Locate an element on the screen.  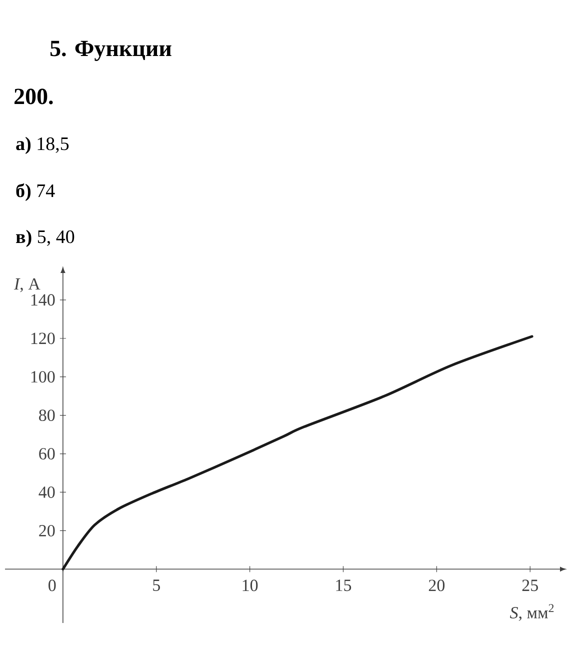
text: в) 5, 40 is located at coordinates (45, 239).